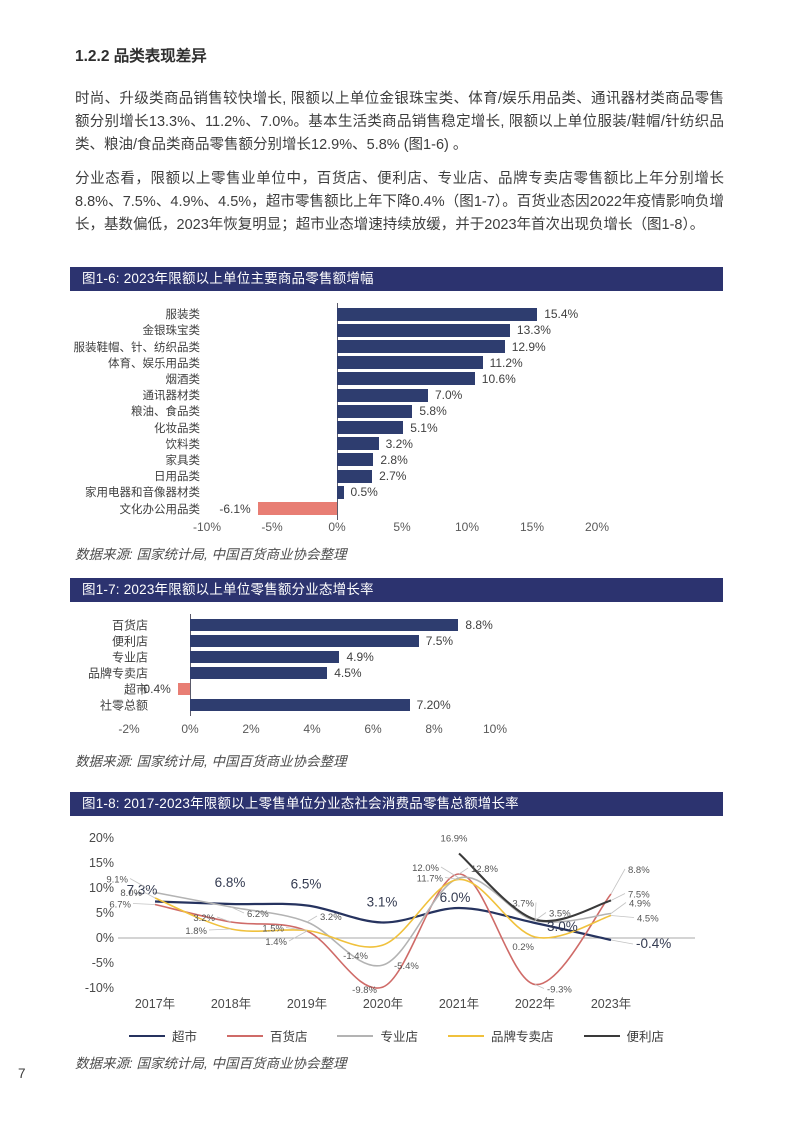  What do you see at coordinates (523, 904) in the screenshot?
I see `data-label: 3.7%` at bounding box center [523, 904].